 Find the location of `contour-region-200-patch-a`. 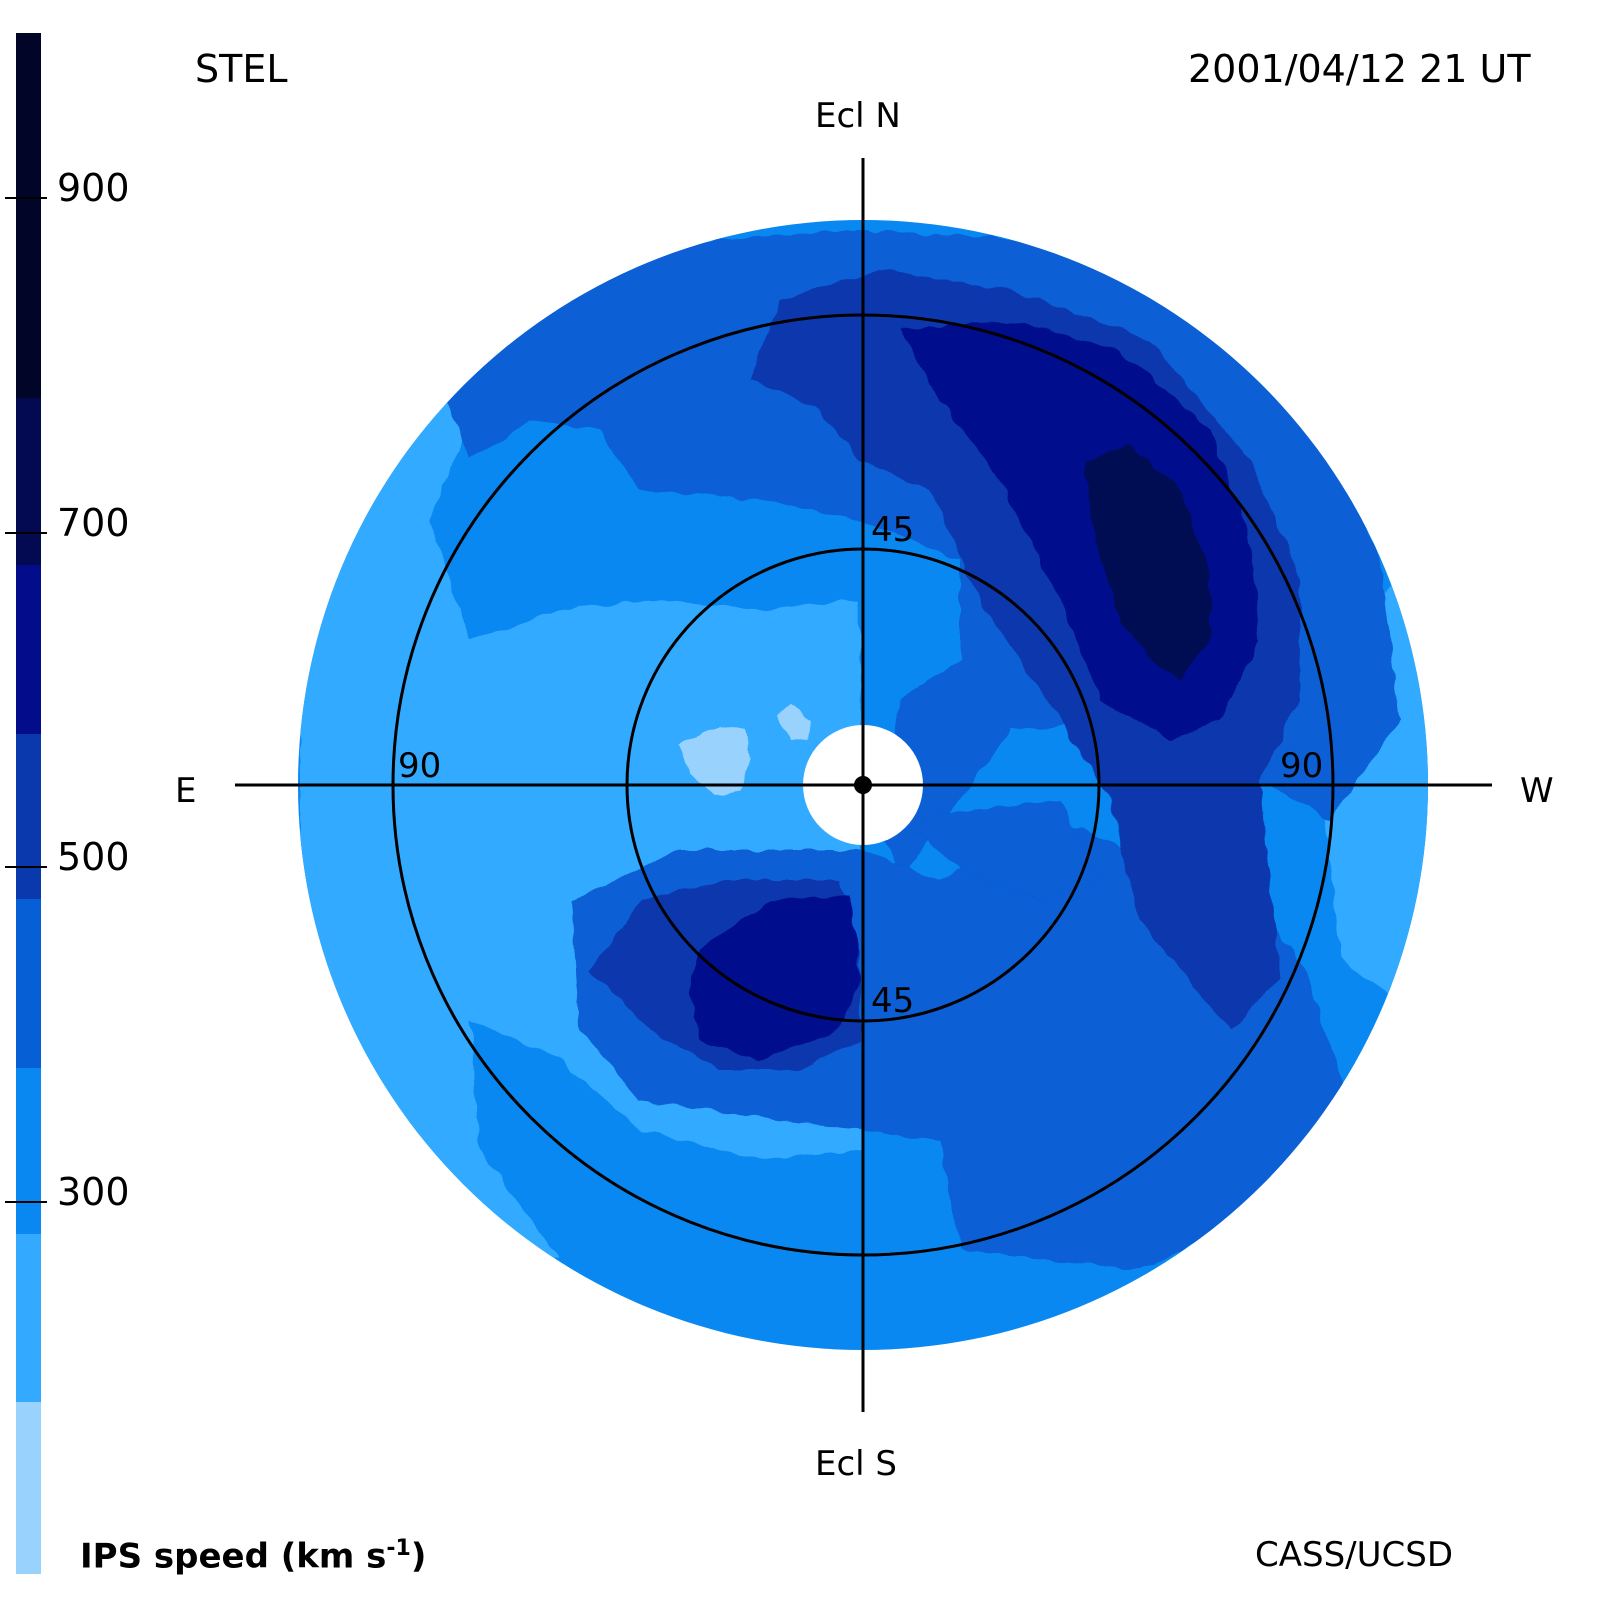

contour-region-200-patch-a is located at coordinates (715, 760).